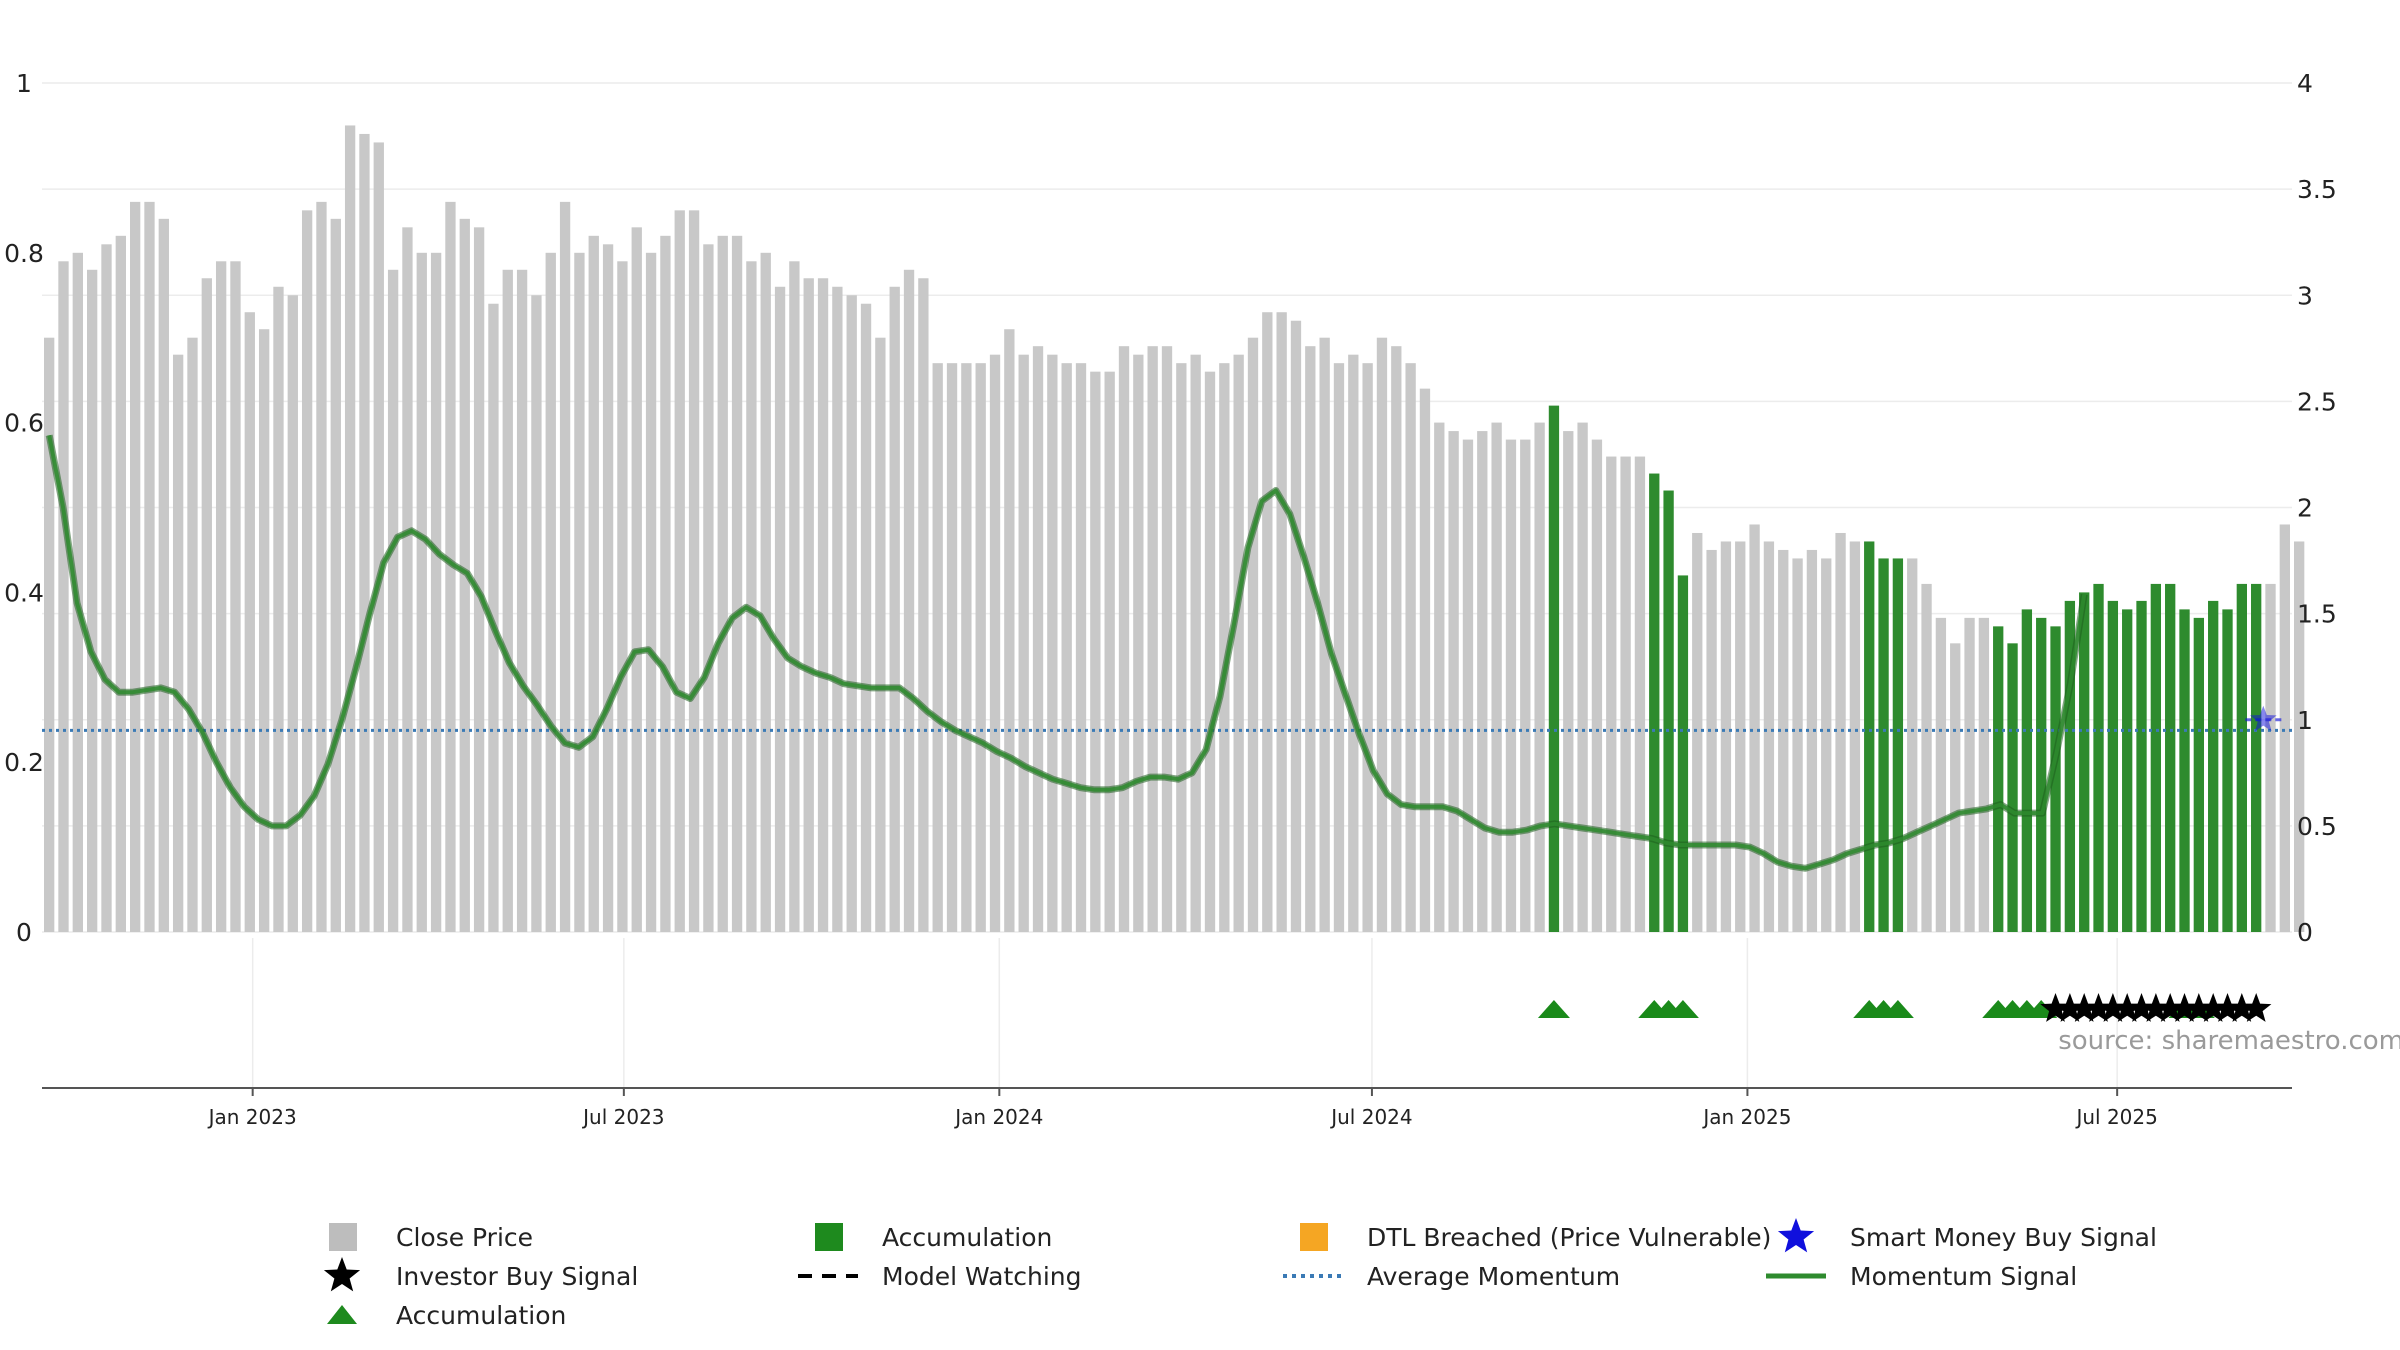 The width and height of the screenshot is (2400, 1350). What do you see at coordinates (517, 1276) in the screenshot?
I see `legend-label: Investor Buy Signal` at bounding box center [517, 1276].